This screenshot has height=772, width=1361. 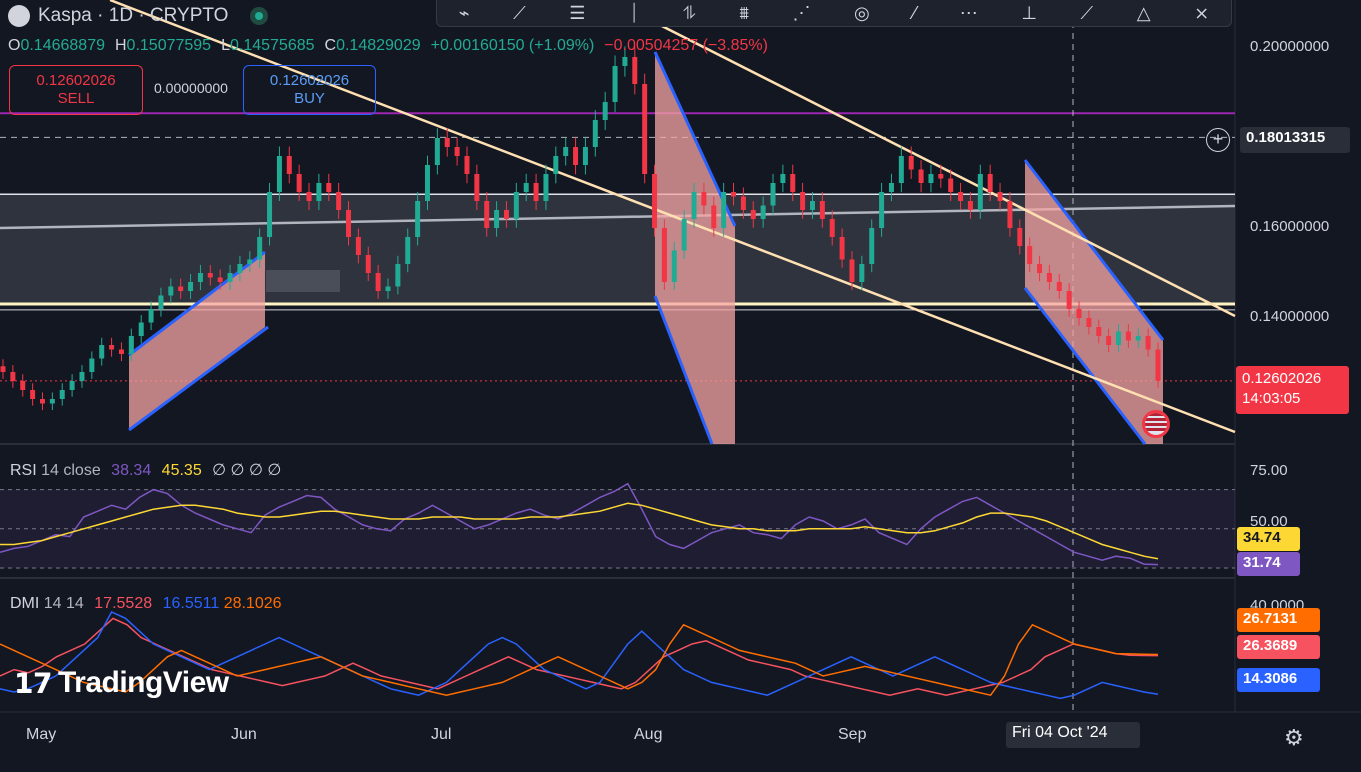 I want to click on open-value: 0.14668879, so click(x=62, y=45).